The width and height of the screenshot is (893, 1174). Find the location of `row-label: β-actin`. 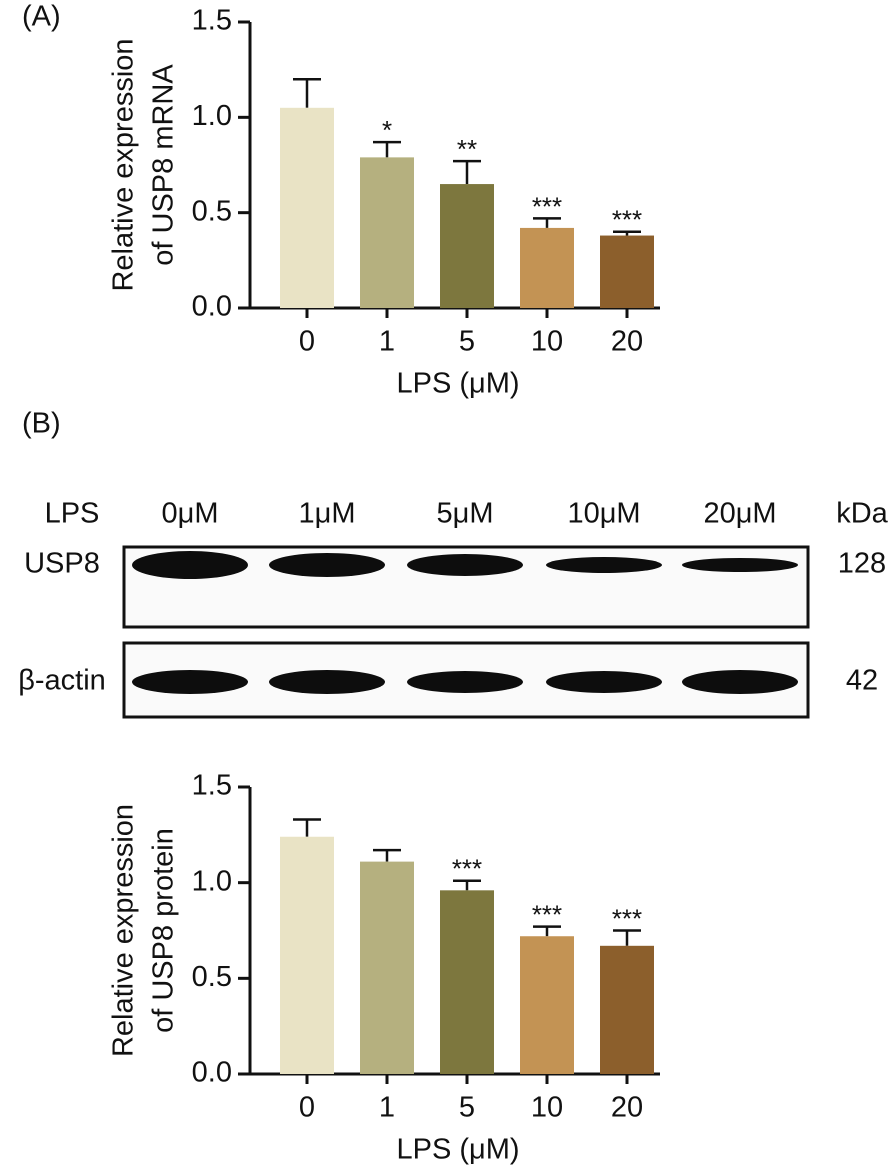

row-label: β-actin is located at coordinates (62, 681).